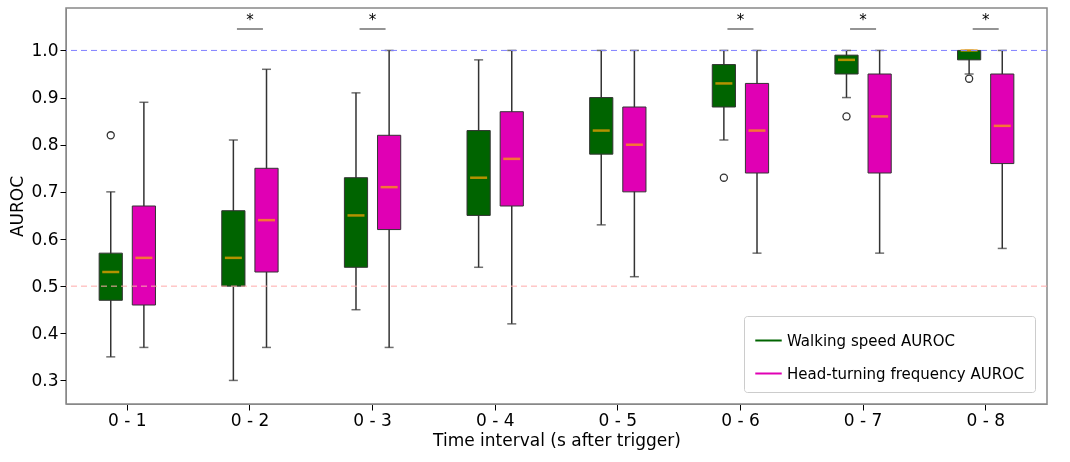 This screenshot has width=1070, height=462. I want to click on y-tick-label: 0.3, so click(45, 379).